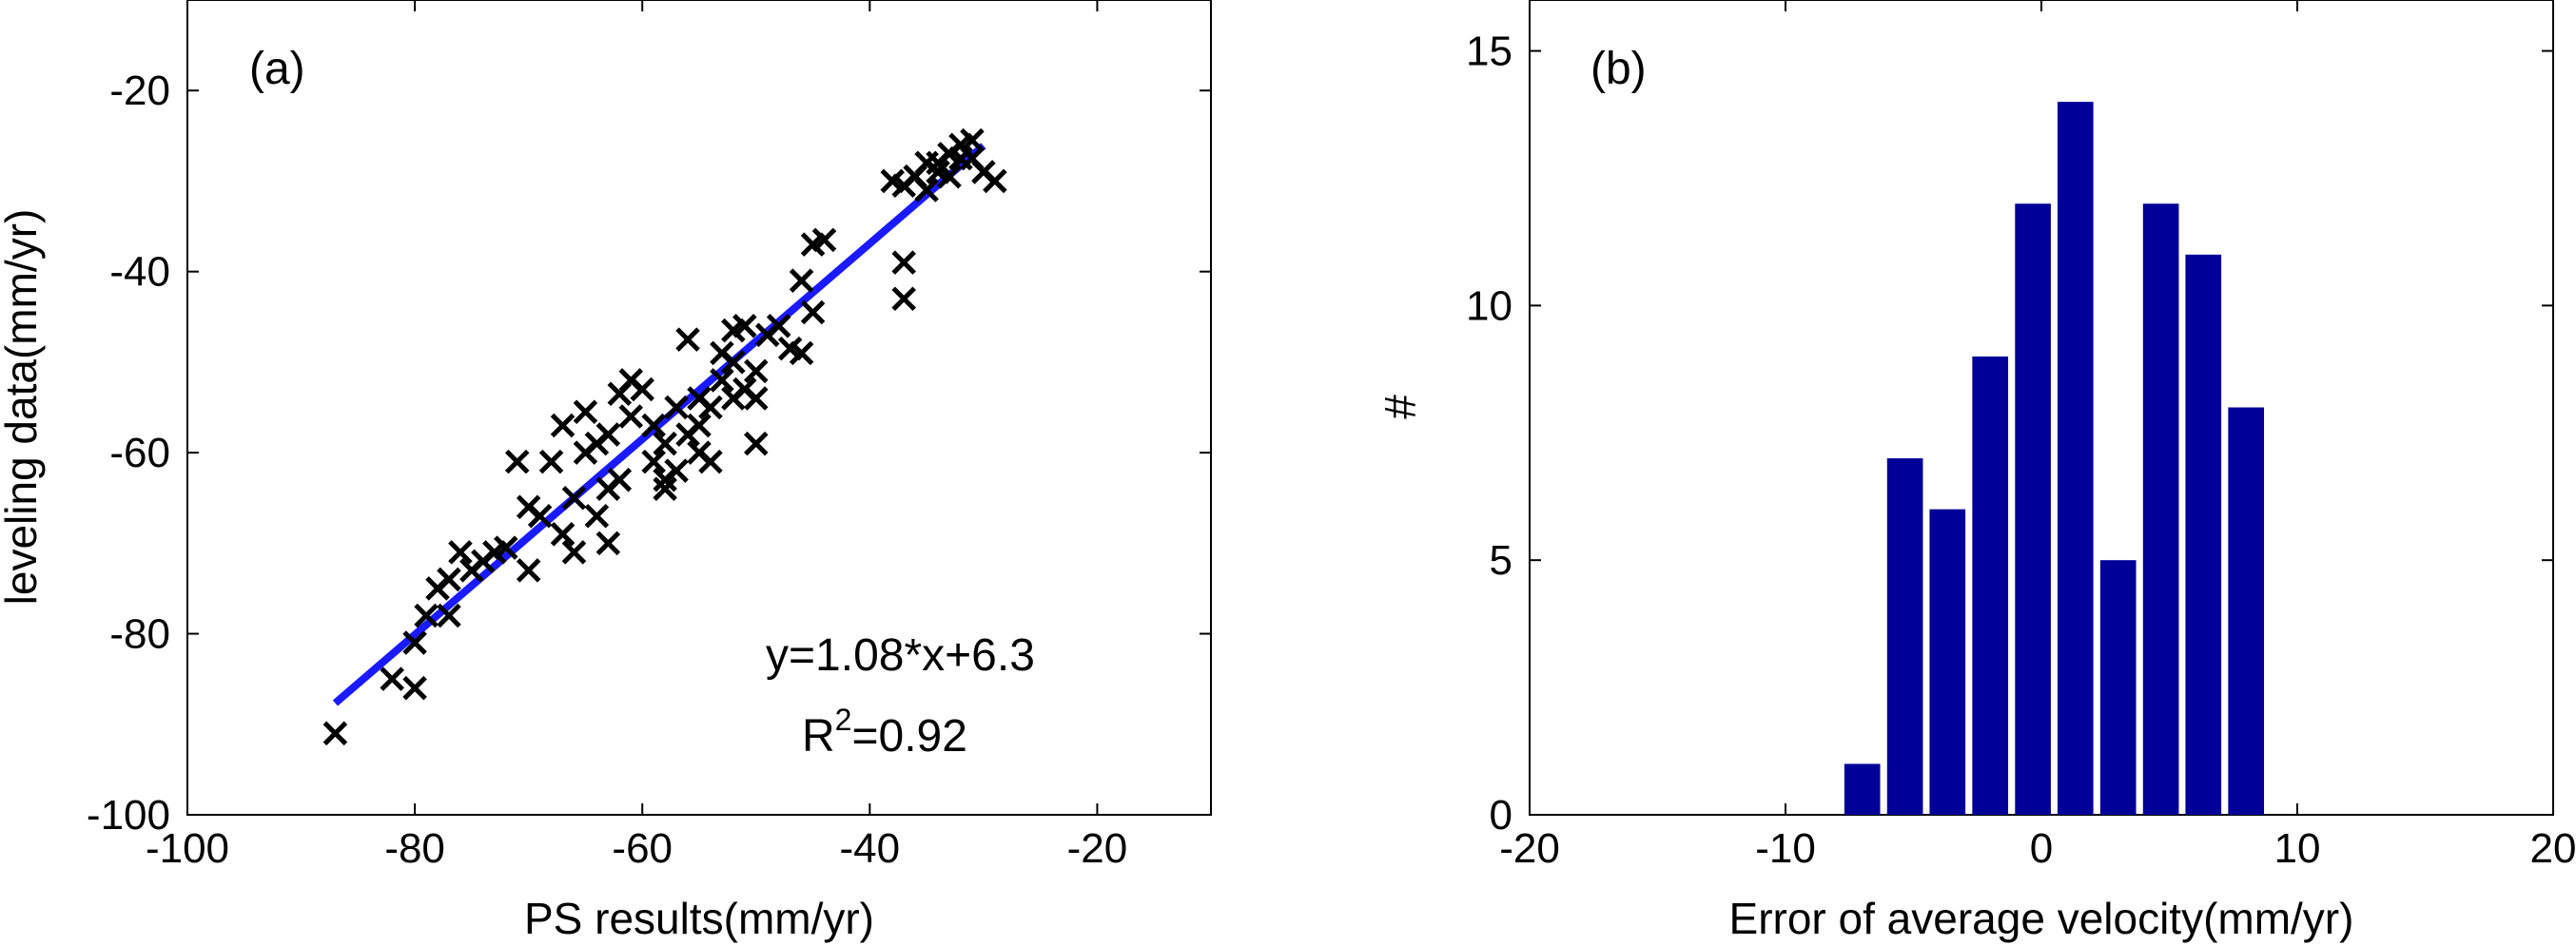 This screenshot has height=946, width=2576. Describe the element at coordinates (2042, 848) in the screenshot. I see `panel-b-x-tick-label: 0` at that location.